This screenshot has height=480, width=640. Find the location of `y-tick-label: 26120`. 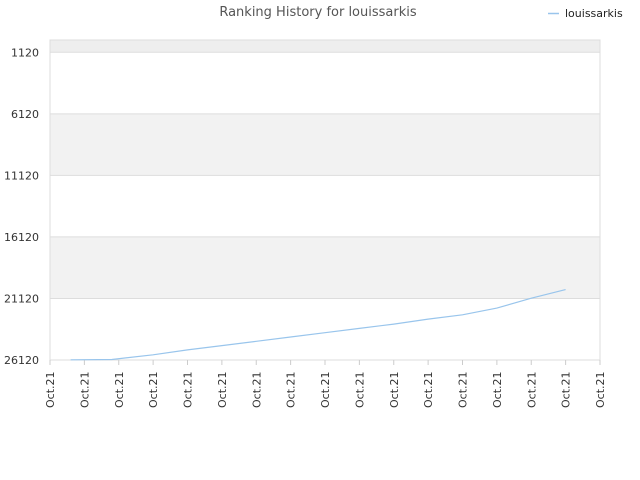

y-tick-label: 26120 is located at coordinates (21, 360).